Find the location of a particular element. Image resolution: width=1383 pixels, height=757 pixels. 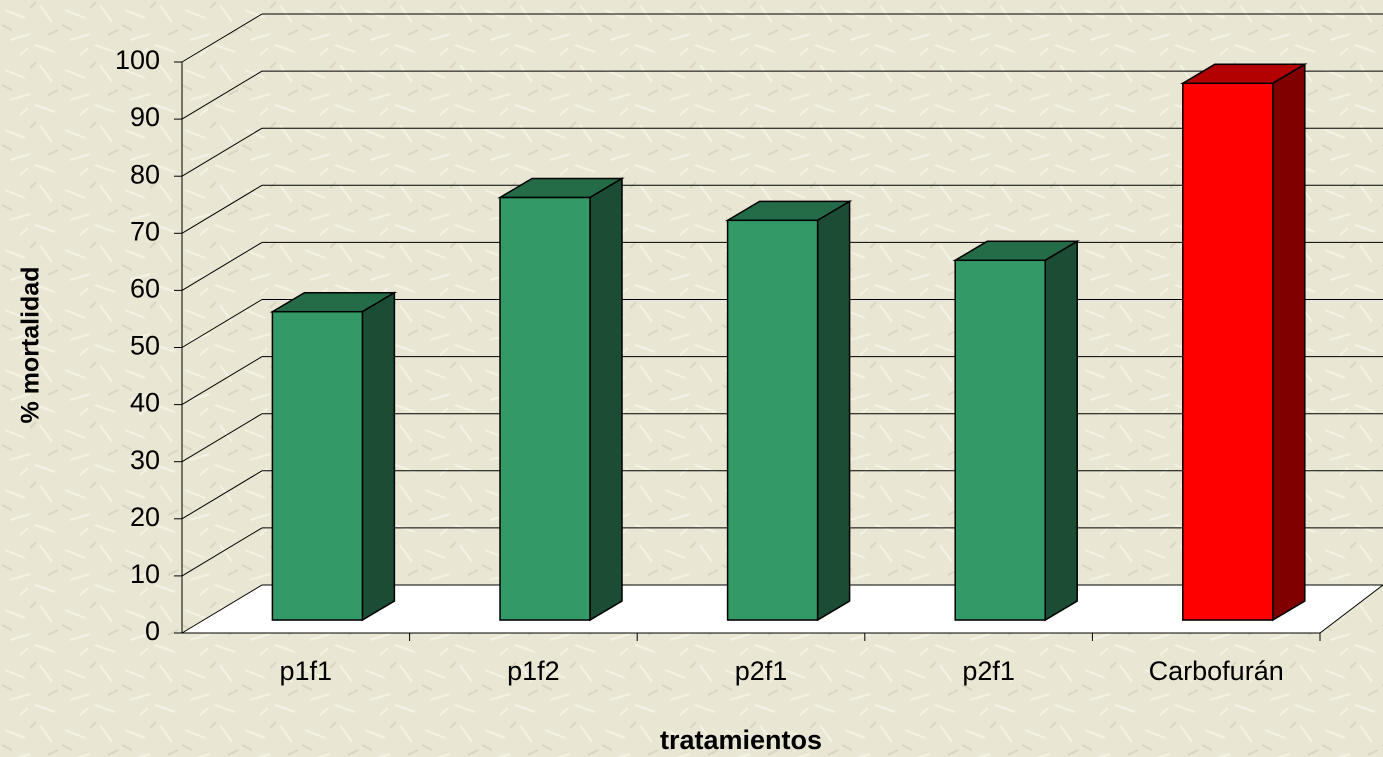

x-tick-label: p1f2 is located at coordinates (533, 671).